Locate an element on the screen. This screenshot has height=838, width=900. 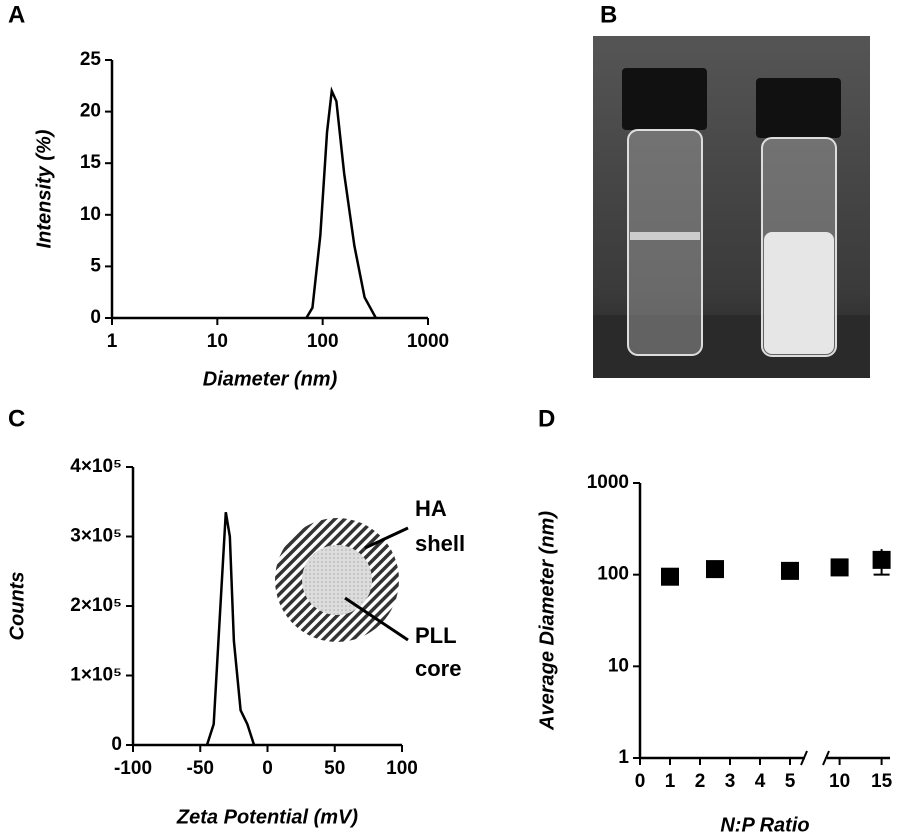
y-tick-label: 3×10⁵ is located at coordinates (96, 536).